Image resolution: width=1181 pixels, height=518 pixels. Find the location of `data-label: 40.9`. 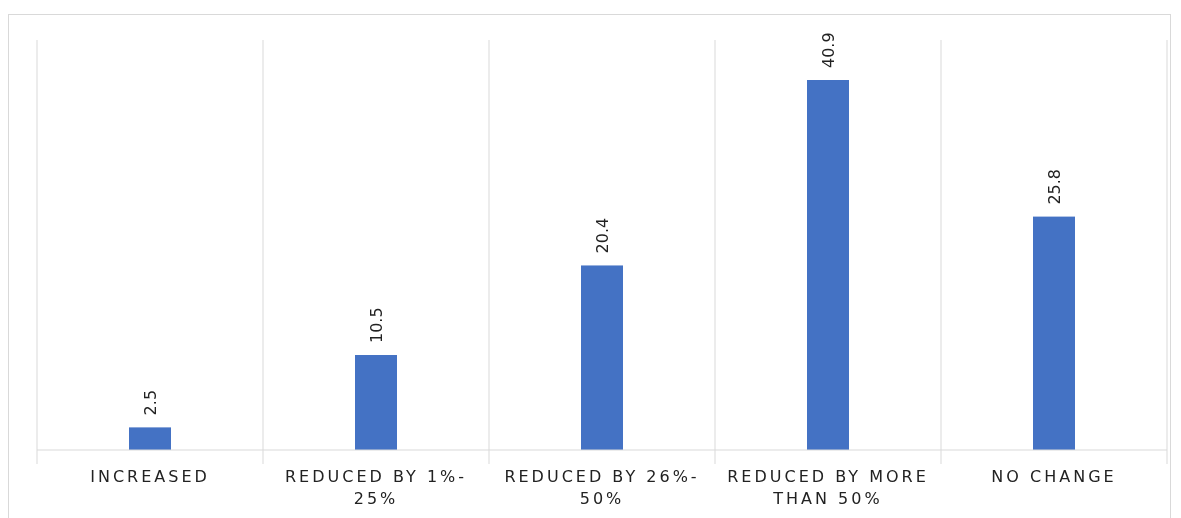

data-label: 40.9 is located at coordinates (828, 50).